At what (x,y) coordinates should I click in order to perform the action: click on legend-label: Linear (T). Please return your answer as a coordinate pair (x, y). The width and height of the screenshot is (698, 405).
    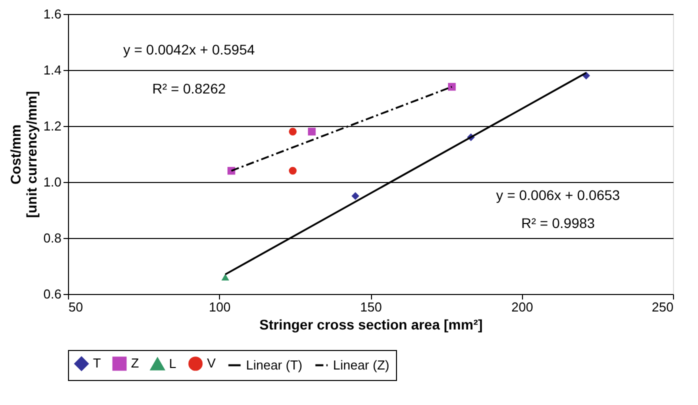
    Looking at the image, I should click on (274, 364).